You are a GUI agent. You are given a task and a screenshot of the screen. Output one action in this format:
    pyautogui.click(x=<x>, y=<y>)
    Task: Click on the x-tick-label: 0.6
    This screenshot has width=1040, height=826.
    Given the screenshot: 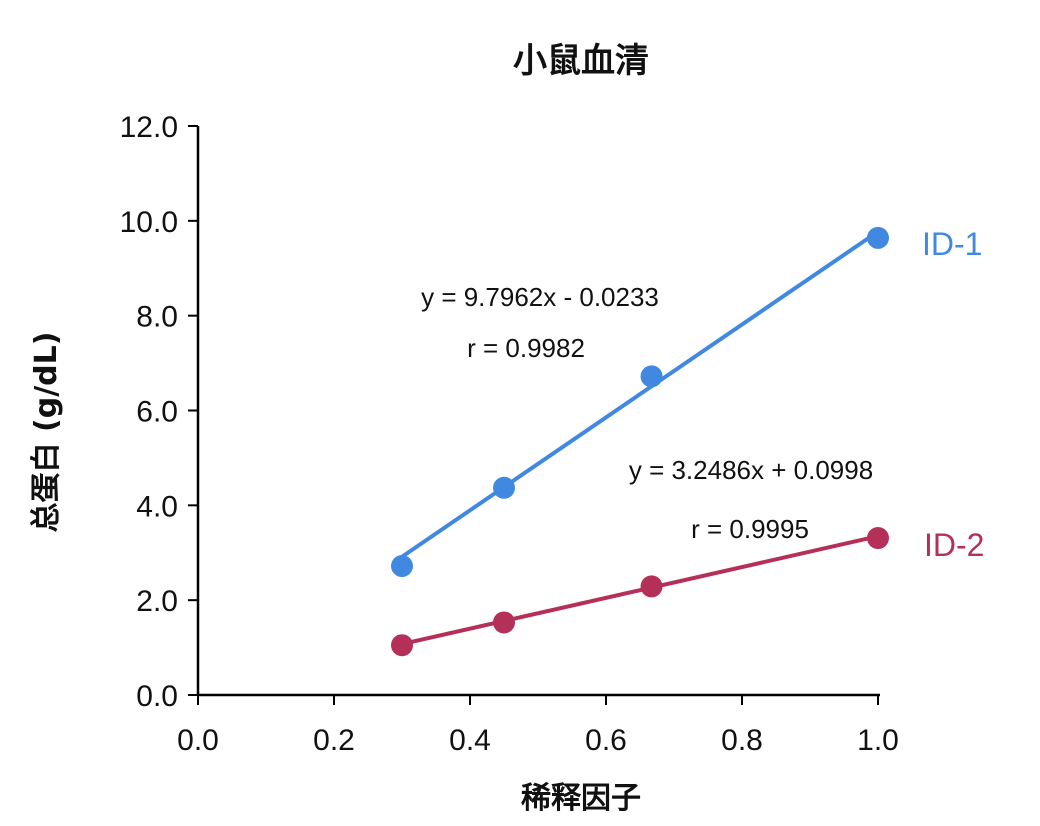 What is the action you would take?
    pyautogui.click(x=606, y=740)
    